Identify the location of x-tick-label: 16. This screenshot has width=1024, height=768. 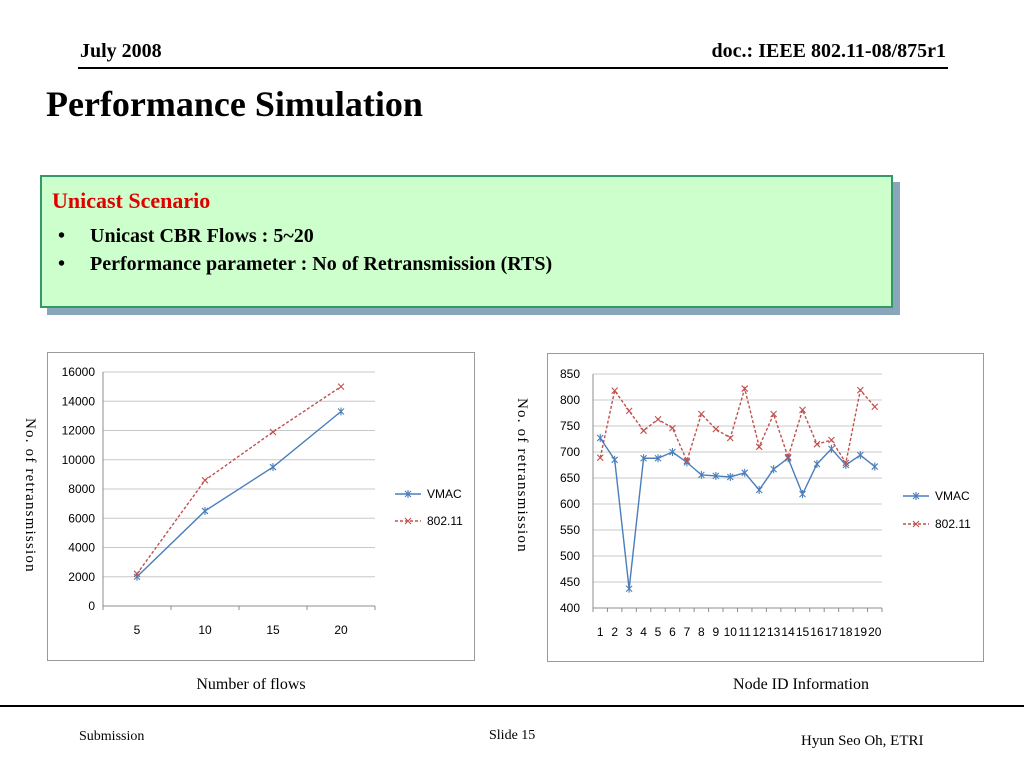
(817, 632).